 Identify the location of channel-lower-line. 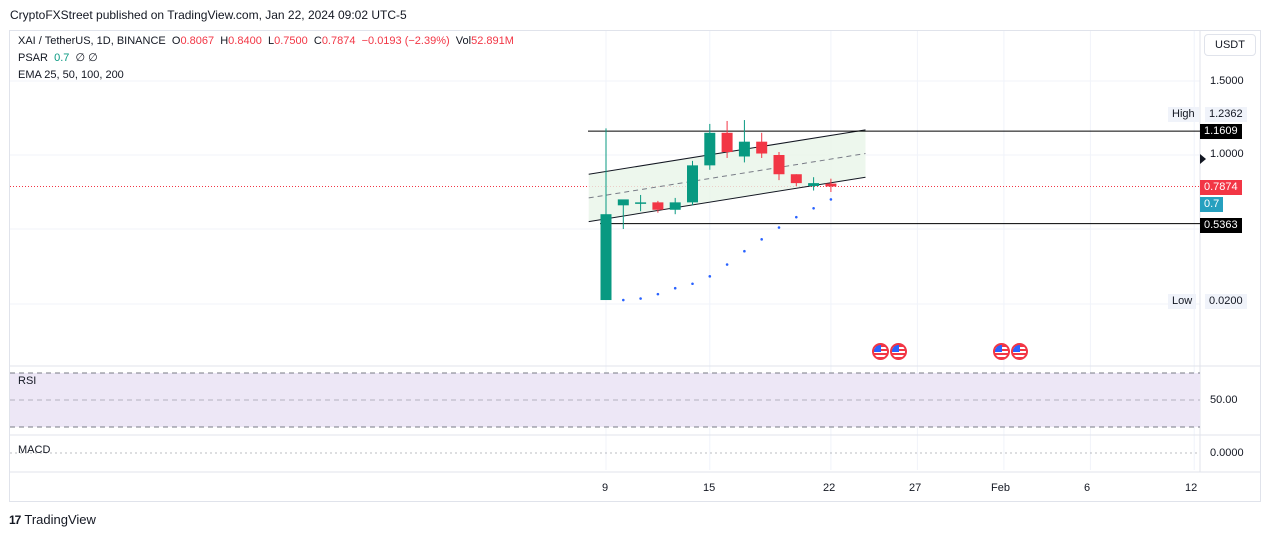
(727, 199).